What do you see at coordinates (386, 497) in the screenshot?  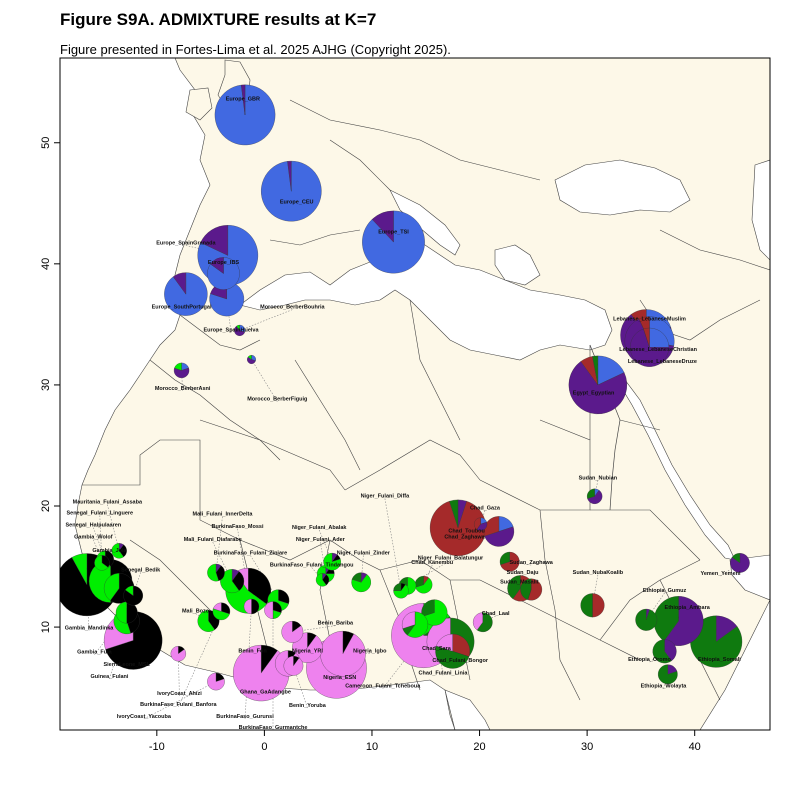 I see `population-label: Niger_Fulani_Diffa` at bounding box center [386, 497].